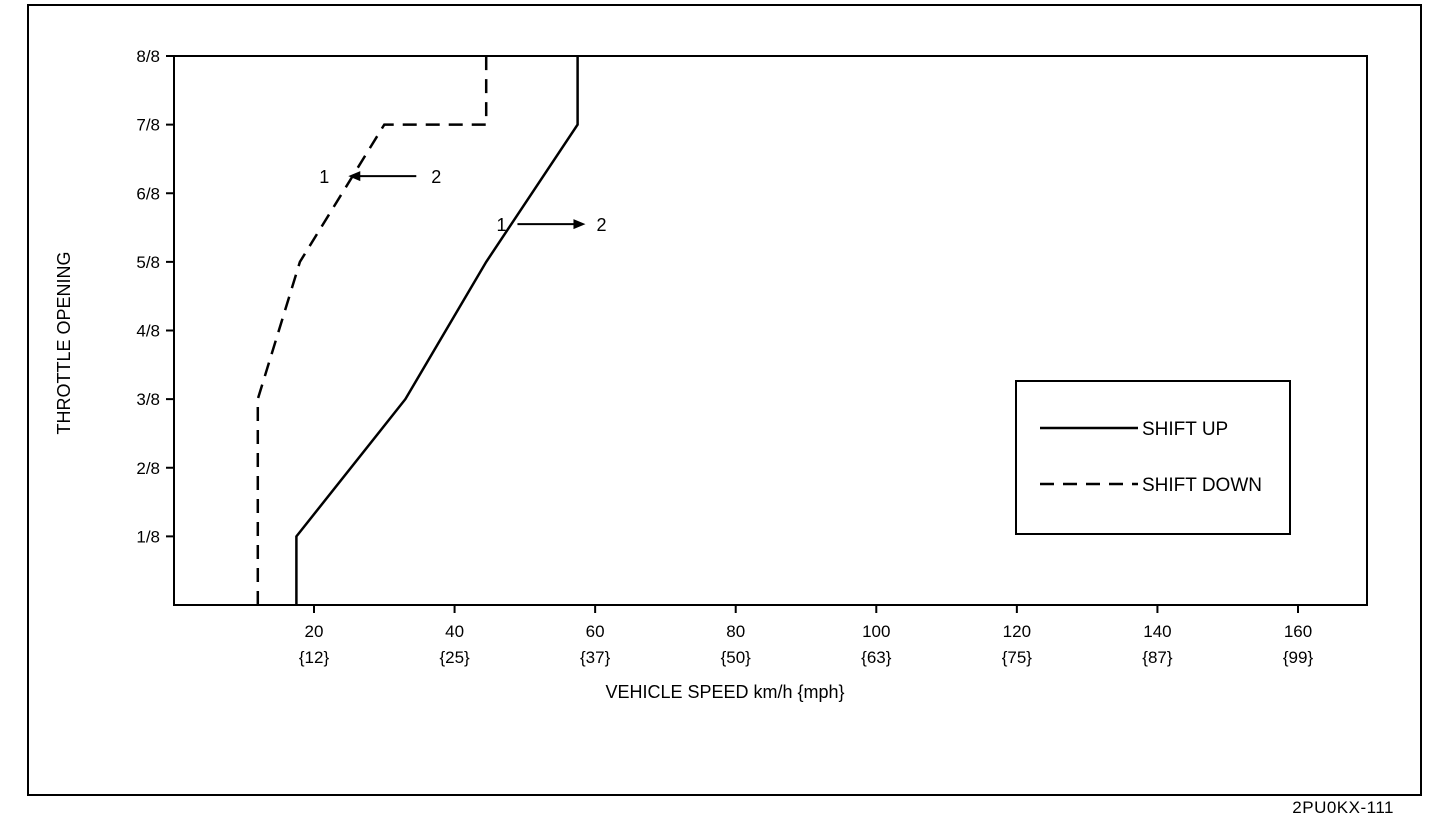  I want to click on y-tick-label: 2/8, so click(148, 468).